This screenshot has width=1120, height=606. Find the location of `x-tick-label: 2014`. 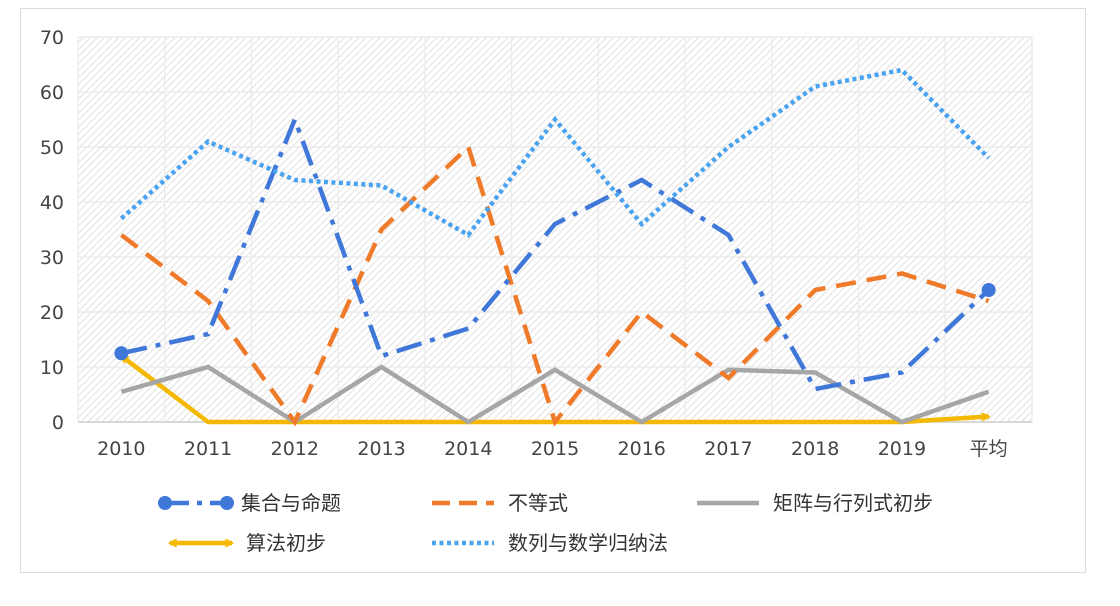

x-tick-label: 2014 is located at coordinates (468, 449).